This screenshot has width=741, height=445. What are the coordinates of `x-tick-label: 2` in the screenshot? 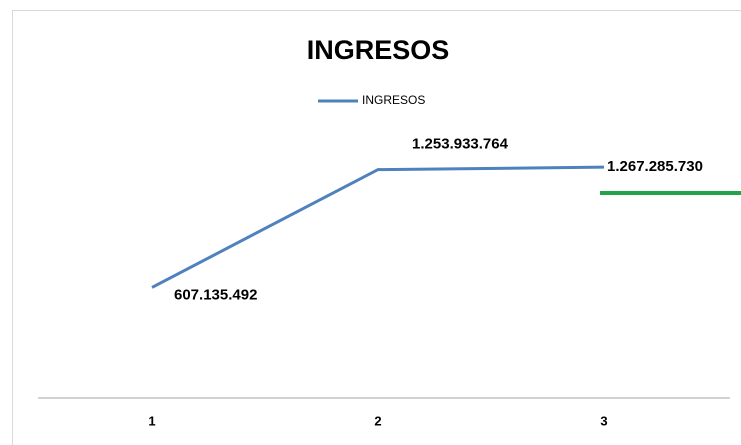 It's located at (377, 420).